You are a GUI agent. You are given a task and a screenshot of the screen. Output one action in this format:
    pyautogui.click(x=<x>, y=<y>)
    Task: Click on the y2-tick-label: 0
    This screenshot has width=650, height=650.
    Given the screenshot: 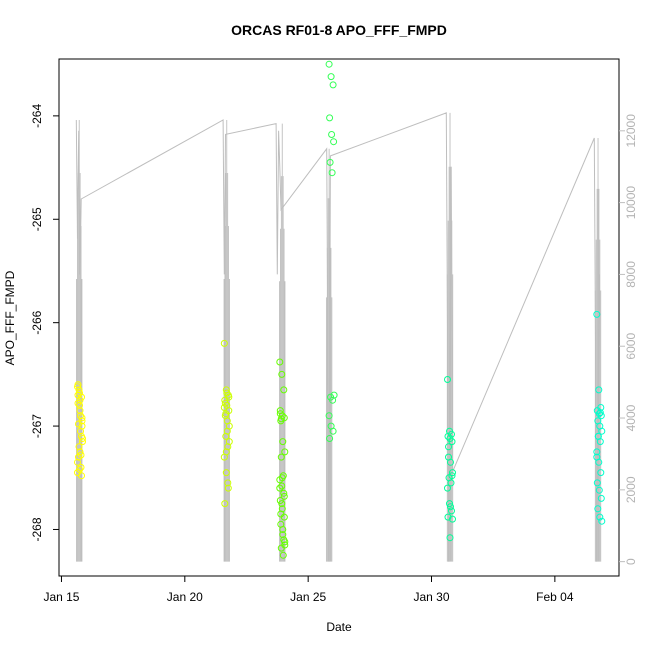 What is the action you would take?
    pyautogui.click(x=631, y=561)
    